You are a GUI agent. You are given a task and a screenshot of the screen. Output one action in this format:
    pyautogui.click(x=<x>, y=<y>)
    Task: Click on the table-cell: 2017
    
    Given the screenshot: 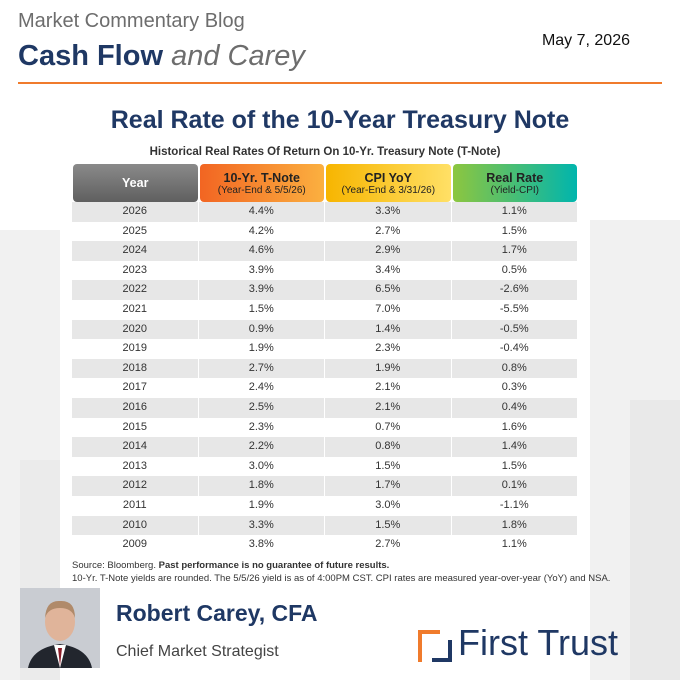 What is the action you would take?
    pyautogui.click(x=135, y=388)
    